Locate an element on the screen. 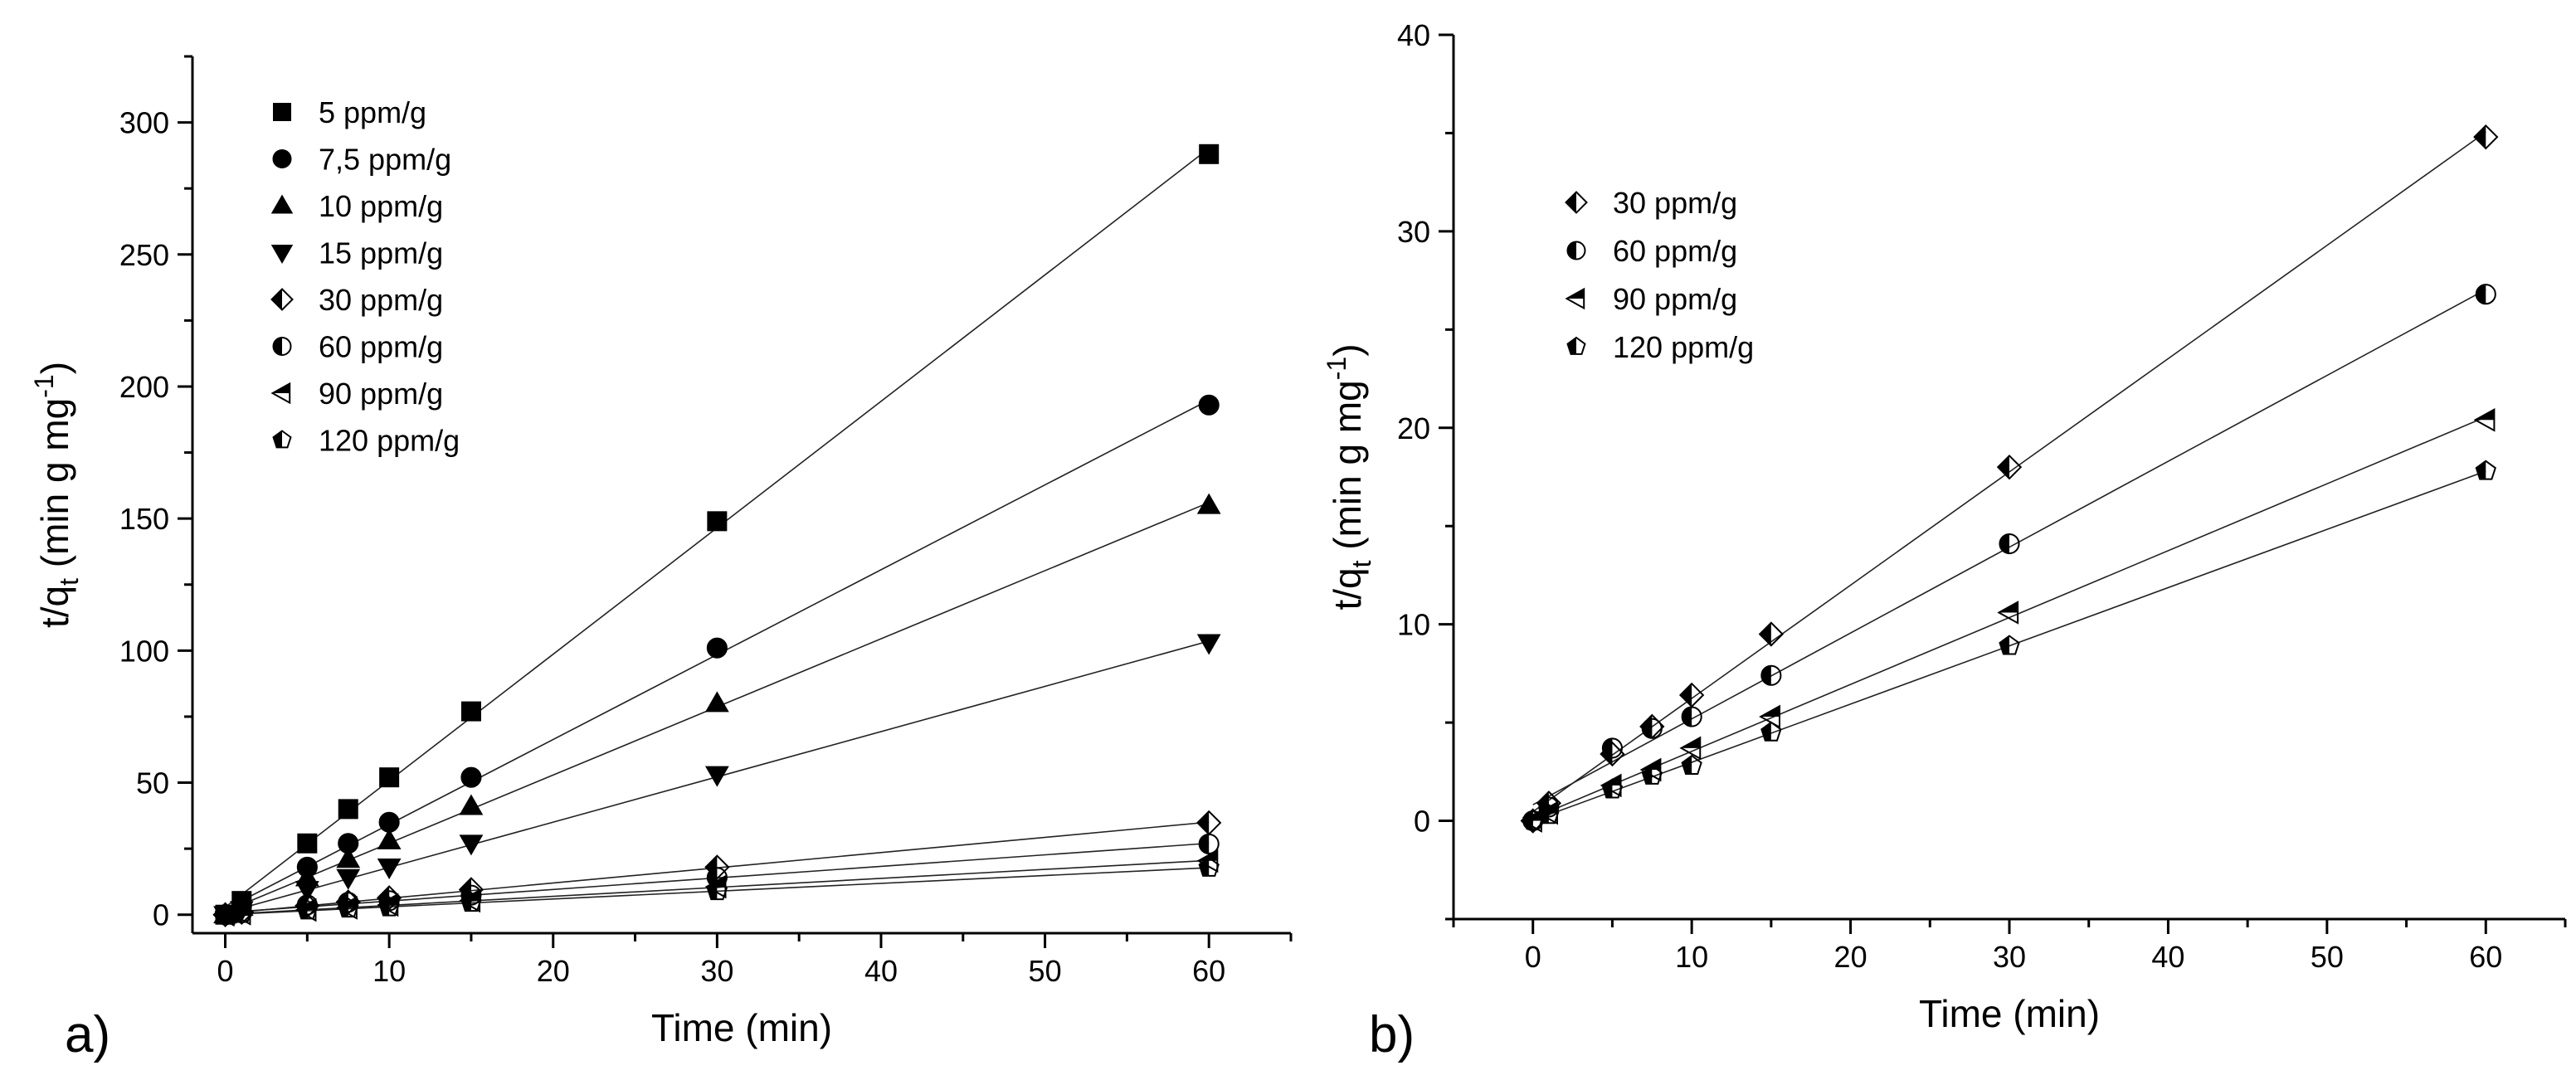 The width and height of the screenshot is (2576, 1080). x-tick-label: 50 is located at coordinates (1045, 971).